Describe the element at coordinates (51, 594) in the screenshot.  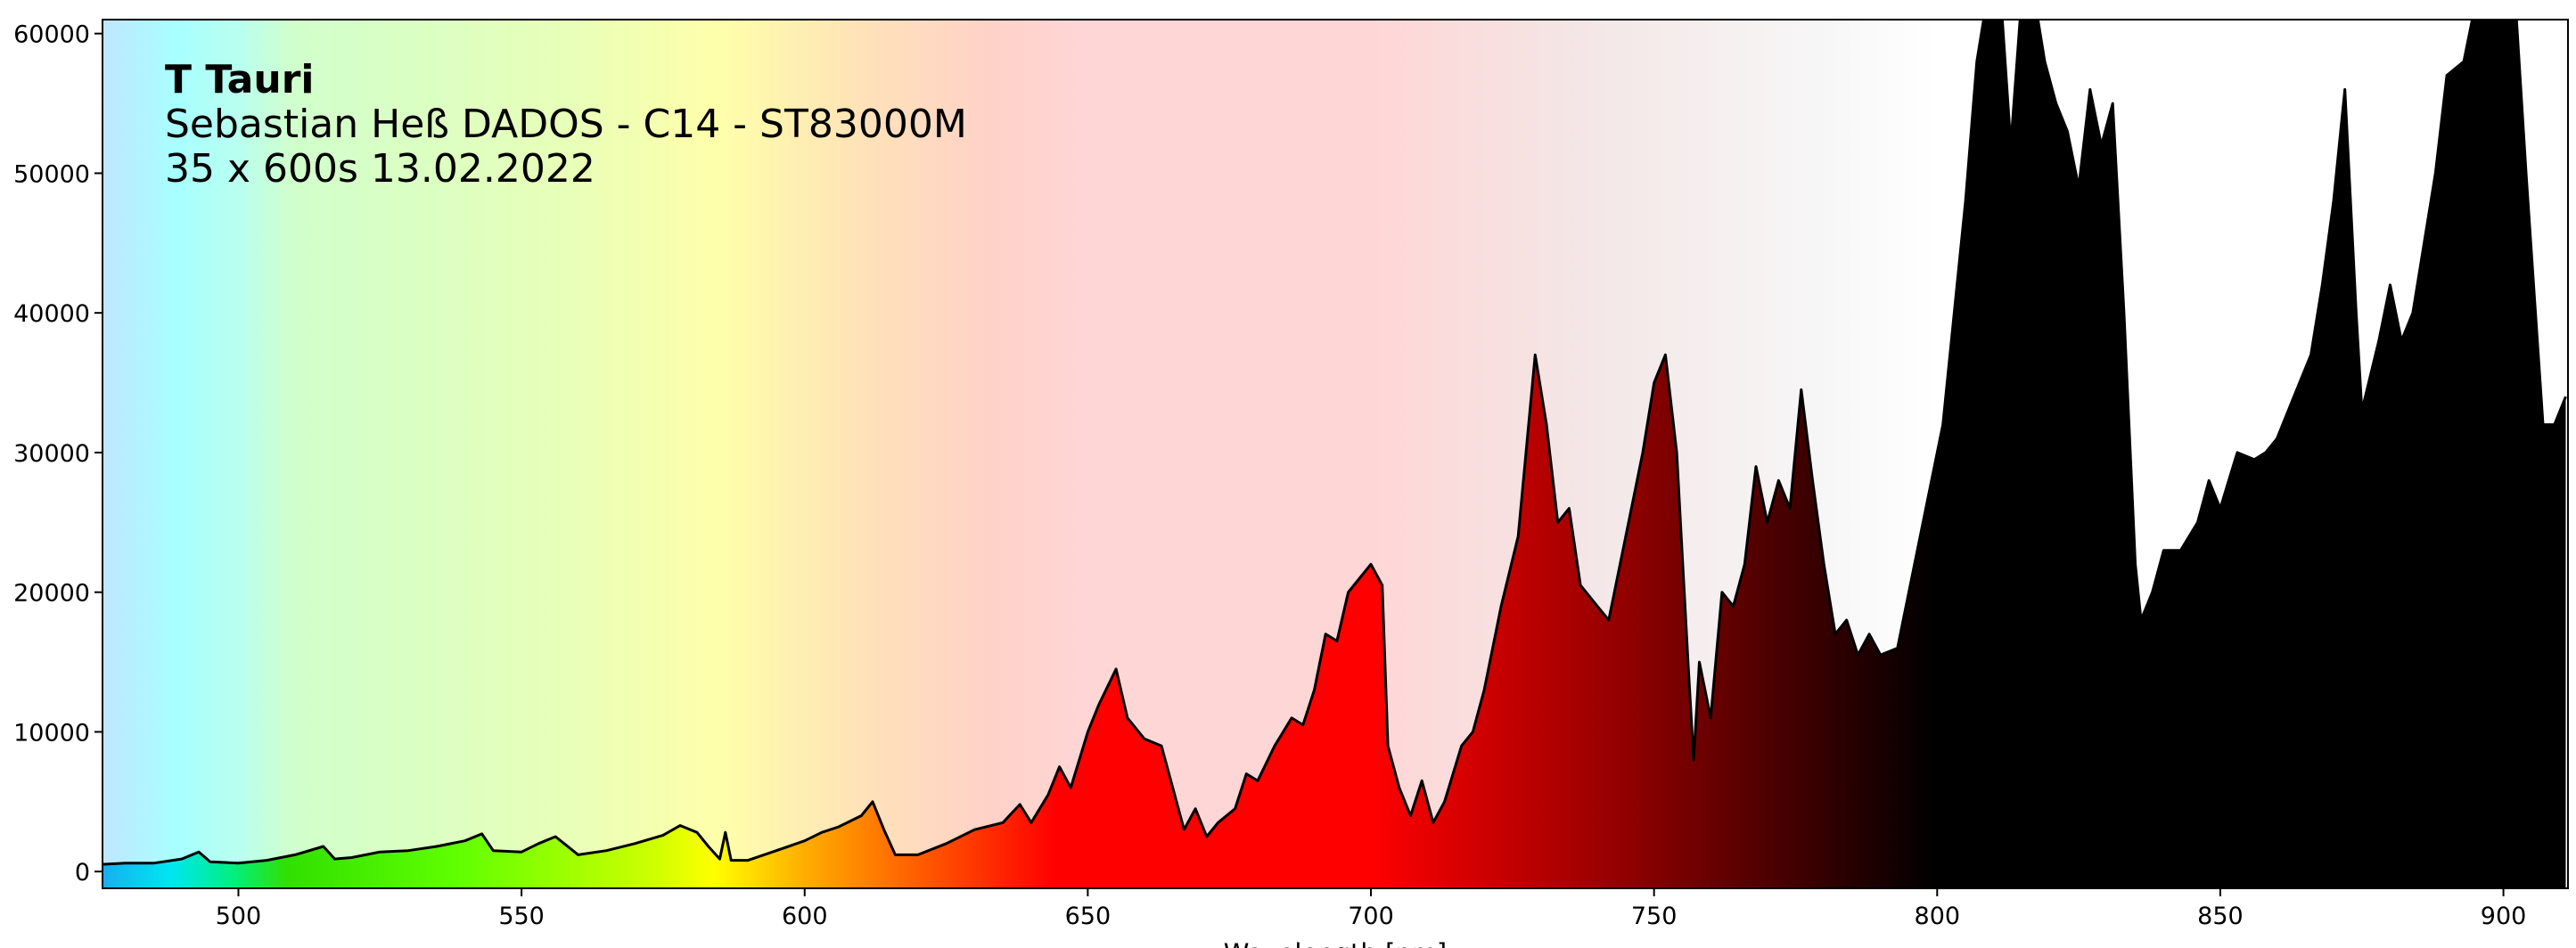
I see `y-tick-label: 20000` at that location.